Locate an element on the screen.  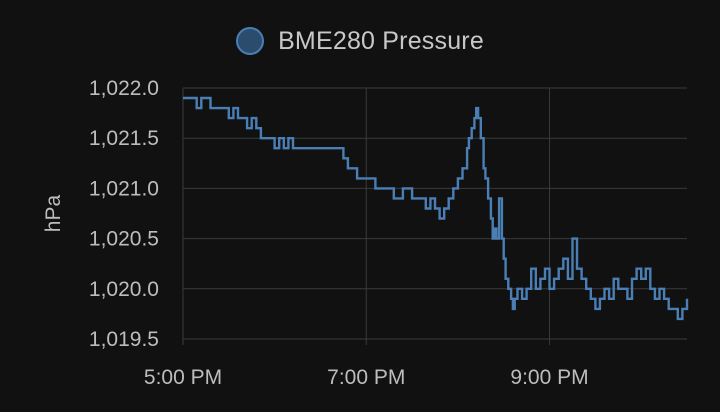
legend-label: BME280 Pressure is located at coordinates (381, 40).